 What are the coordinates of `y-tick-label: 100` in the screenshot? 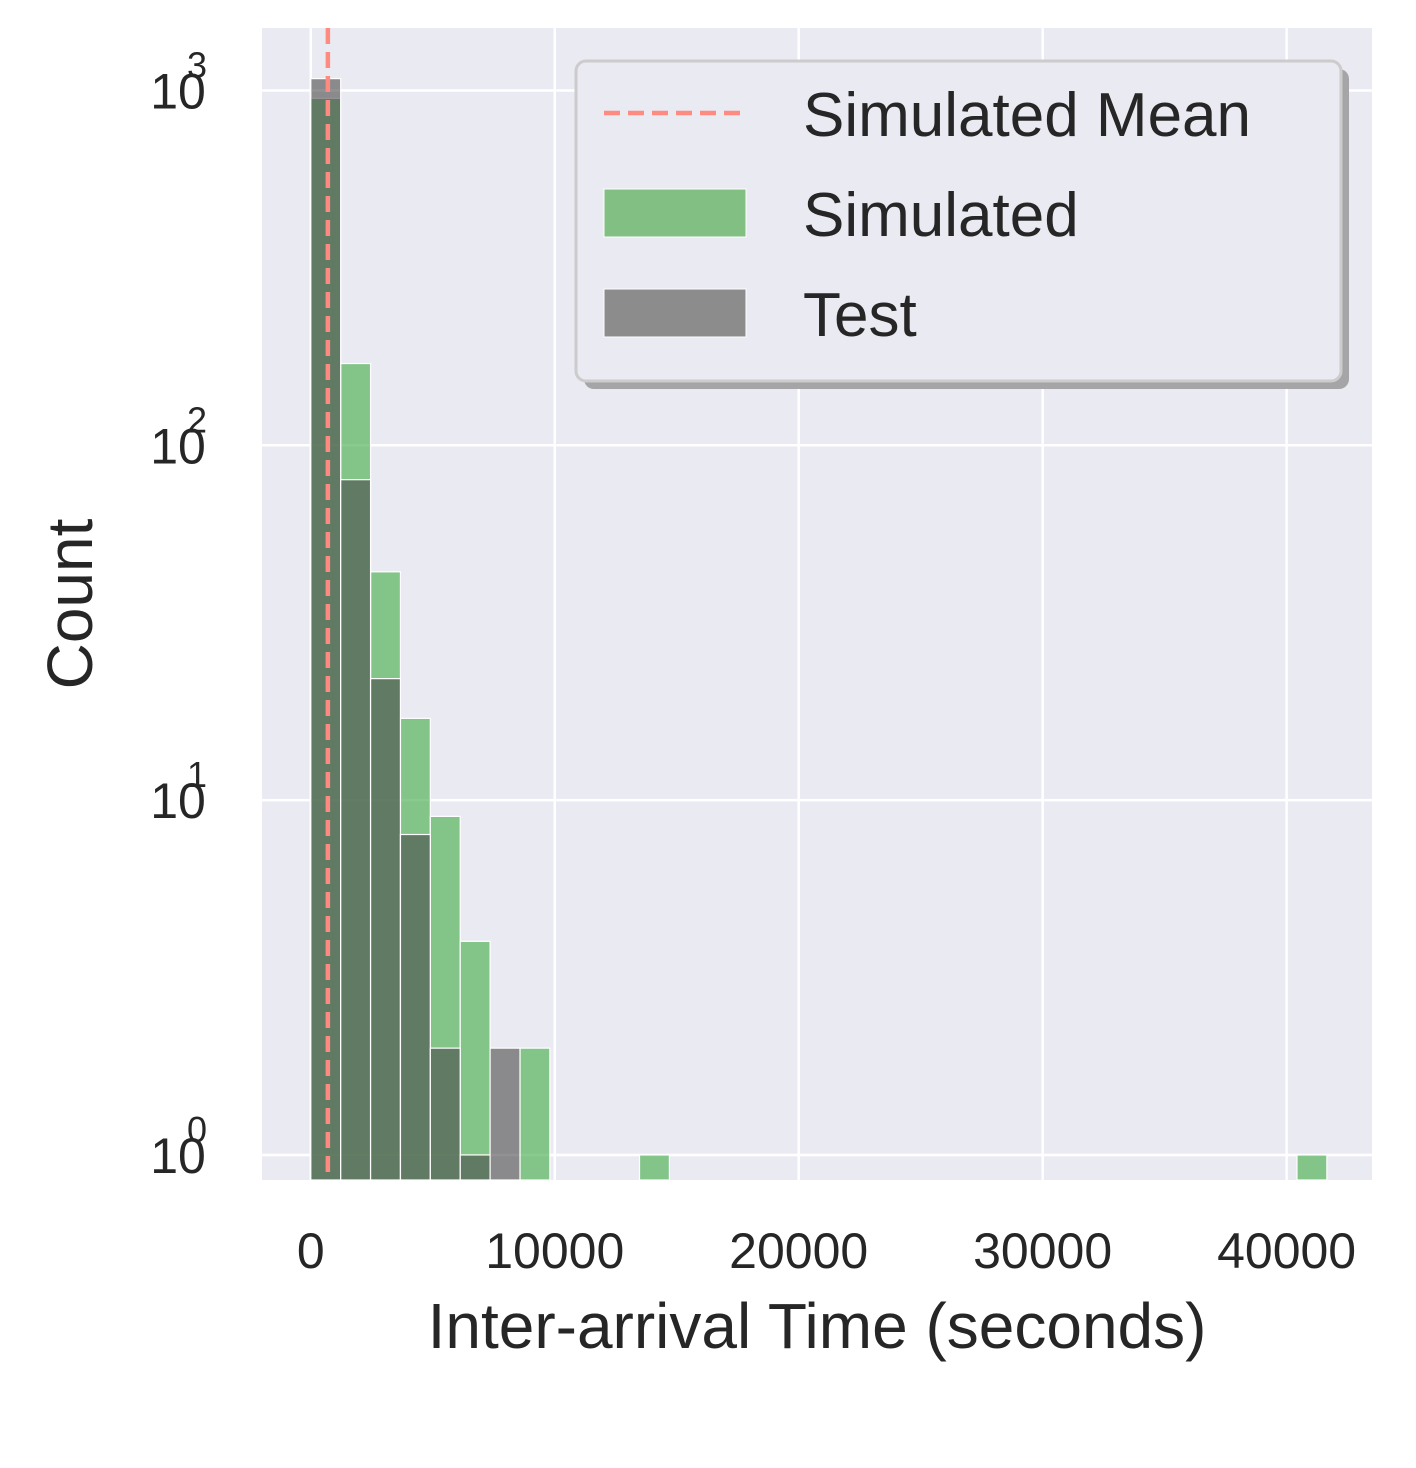 It's located at (178, 1146).